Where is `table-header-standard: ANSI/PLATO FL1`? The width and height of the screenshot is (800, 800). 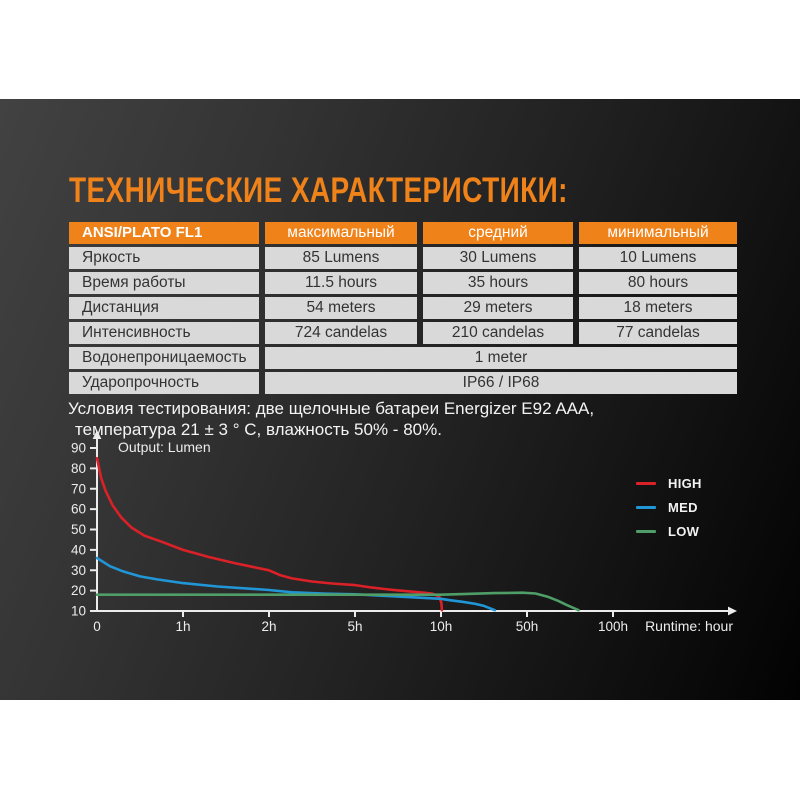 table-header-standard: ANSI/PLATO FL1 is located at coordinates (164, 233).